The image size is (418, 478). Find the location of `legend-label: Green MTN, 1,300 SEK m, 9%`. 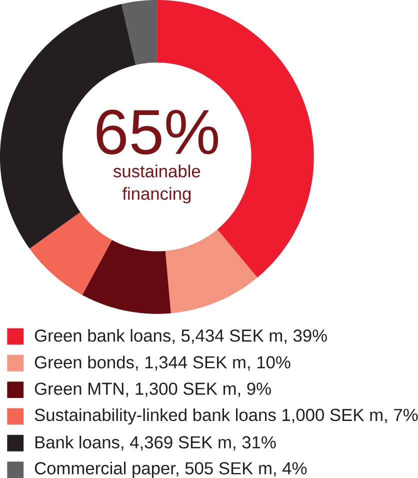

legend-label: Green MTN, 1,300 SEK m, 9% is located at coordinates (152, 389).